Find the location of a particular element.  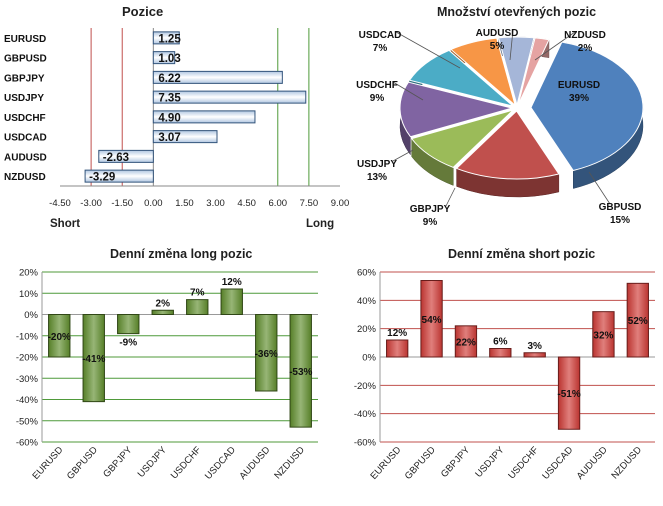

value-label: -3.29 is located at coordinates (102, 178).